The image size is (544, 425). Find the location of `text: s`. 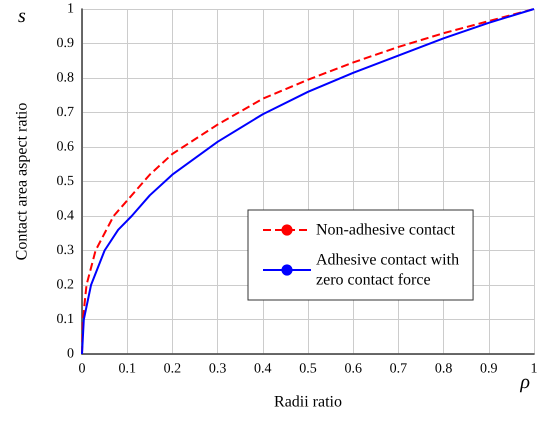

text: s is located at coordinates (22, 16).